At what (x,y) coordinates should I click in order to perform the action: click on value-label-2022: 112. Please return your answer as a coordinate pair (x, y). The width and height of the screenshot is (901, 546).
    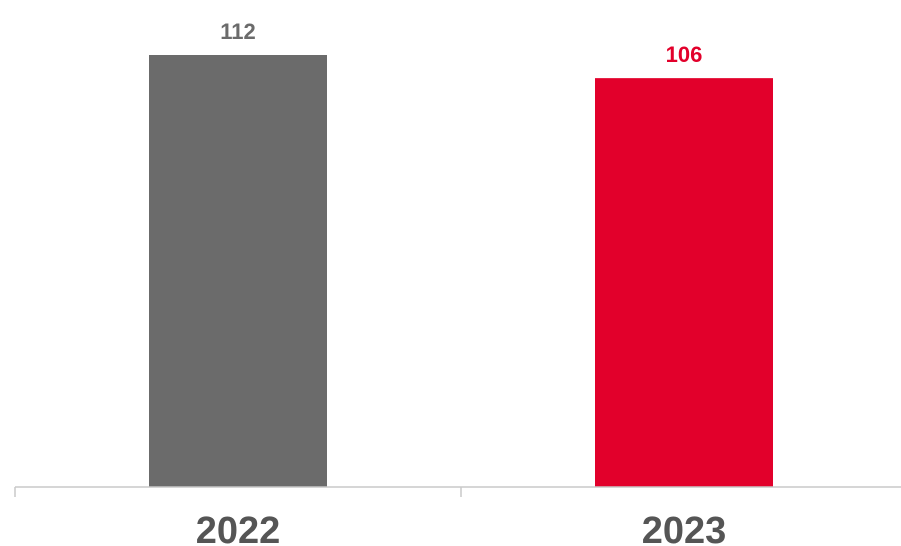
    Looking at the image, I should click on (238, 31).